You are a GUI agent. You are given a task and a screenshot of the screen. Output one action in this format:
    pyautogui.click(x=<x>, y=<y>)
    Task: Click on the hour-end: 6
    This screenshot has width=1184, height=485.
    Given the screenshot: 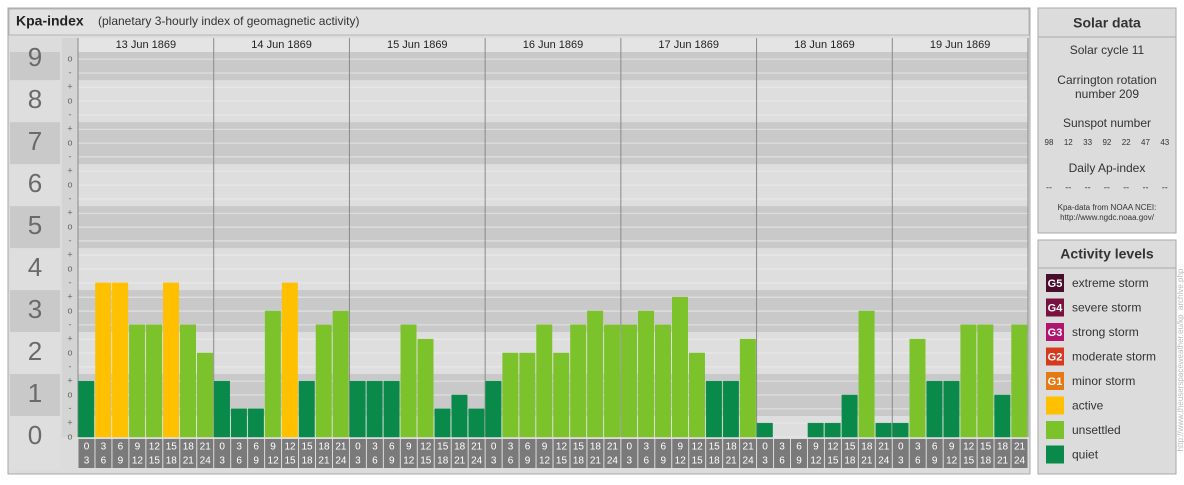 What is the action you would take?
    pyautogui.click(x=918, y=461)
    